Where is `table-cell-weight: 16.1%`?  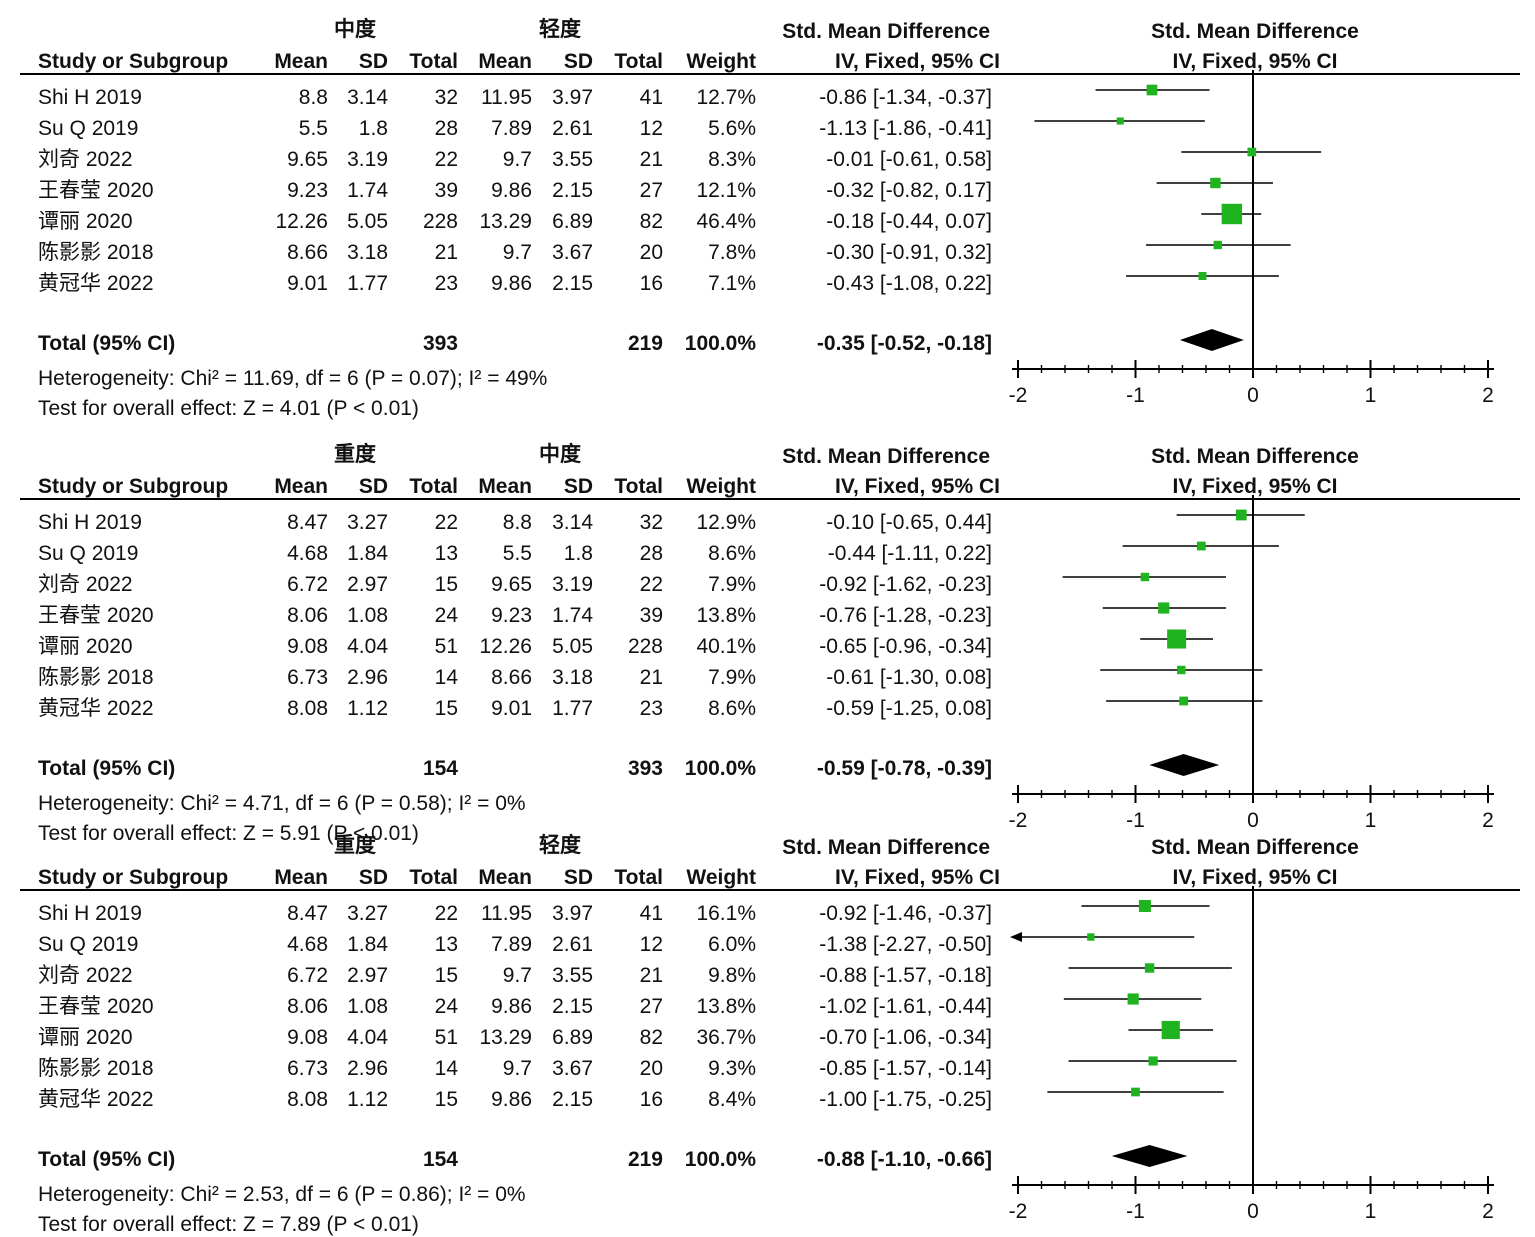
table-cell-weight: 16.1% is located at coordinates (726, 913).